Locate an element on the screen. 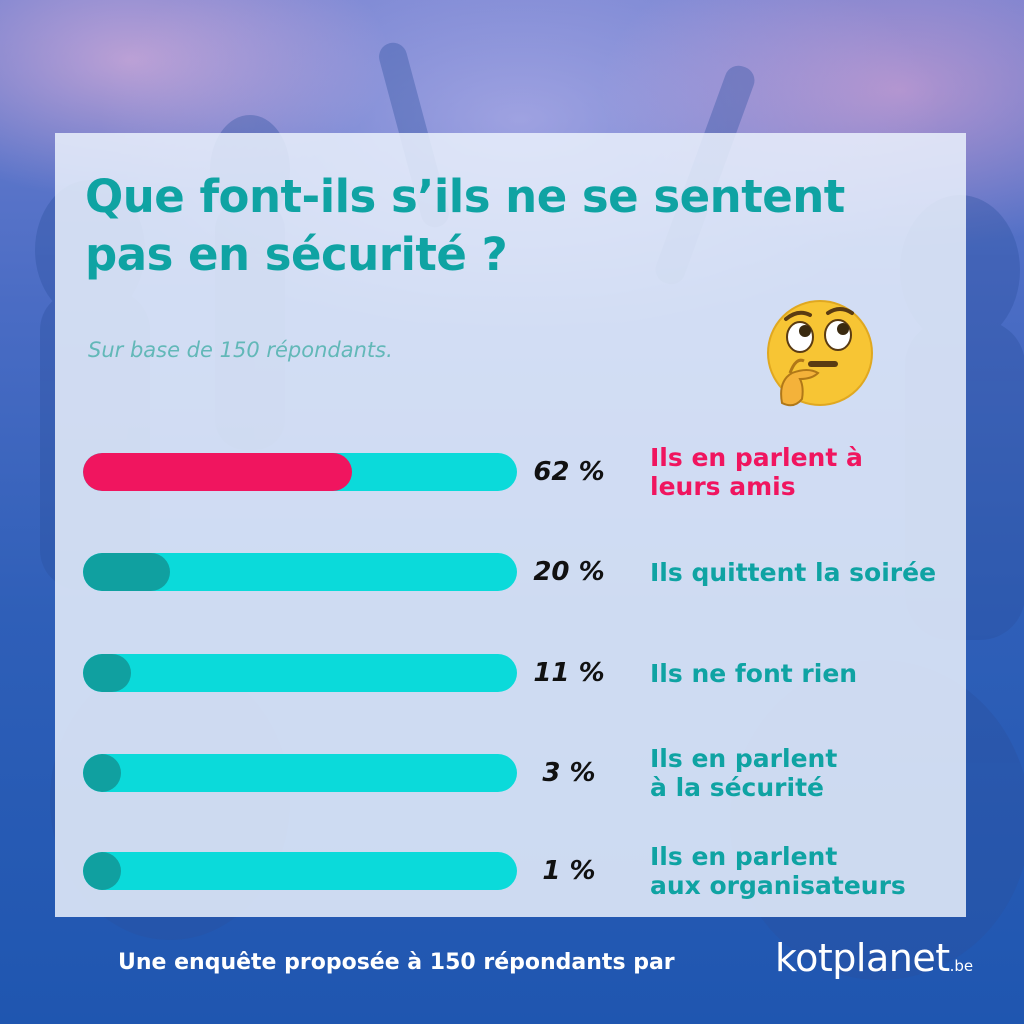 Image resolution: width=1024 pixels, height=1024 pixels. category-label: Ils ne font rien is located at coordinates (754, 673).